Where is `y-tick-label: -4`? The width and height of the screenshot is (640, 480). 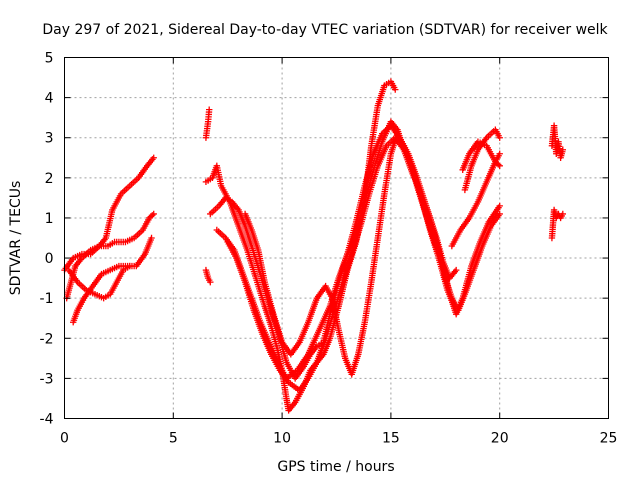 y-tick-label: -4 is located at coordinates (47, 420).